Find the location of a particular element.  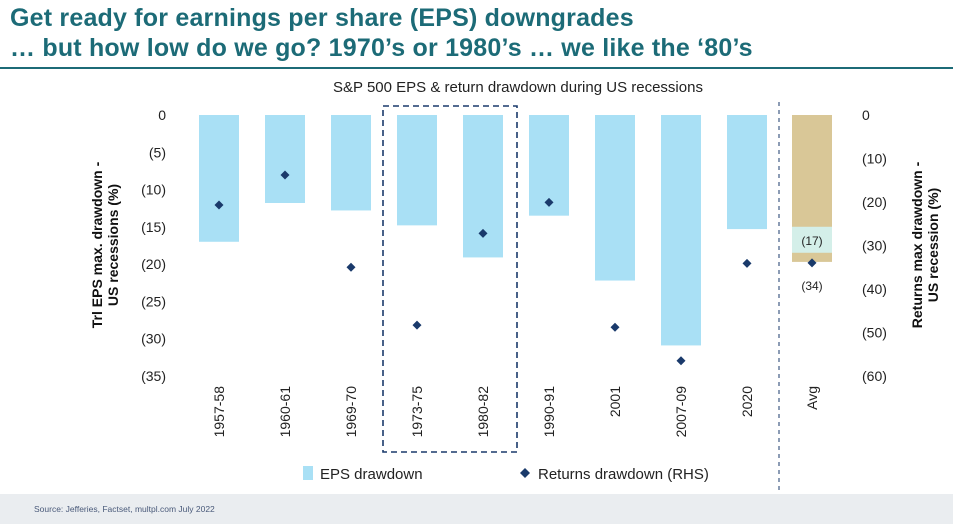

axis-label-line: Returns max drawdown - is located at coordinates (917, 244).